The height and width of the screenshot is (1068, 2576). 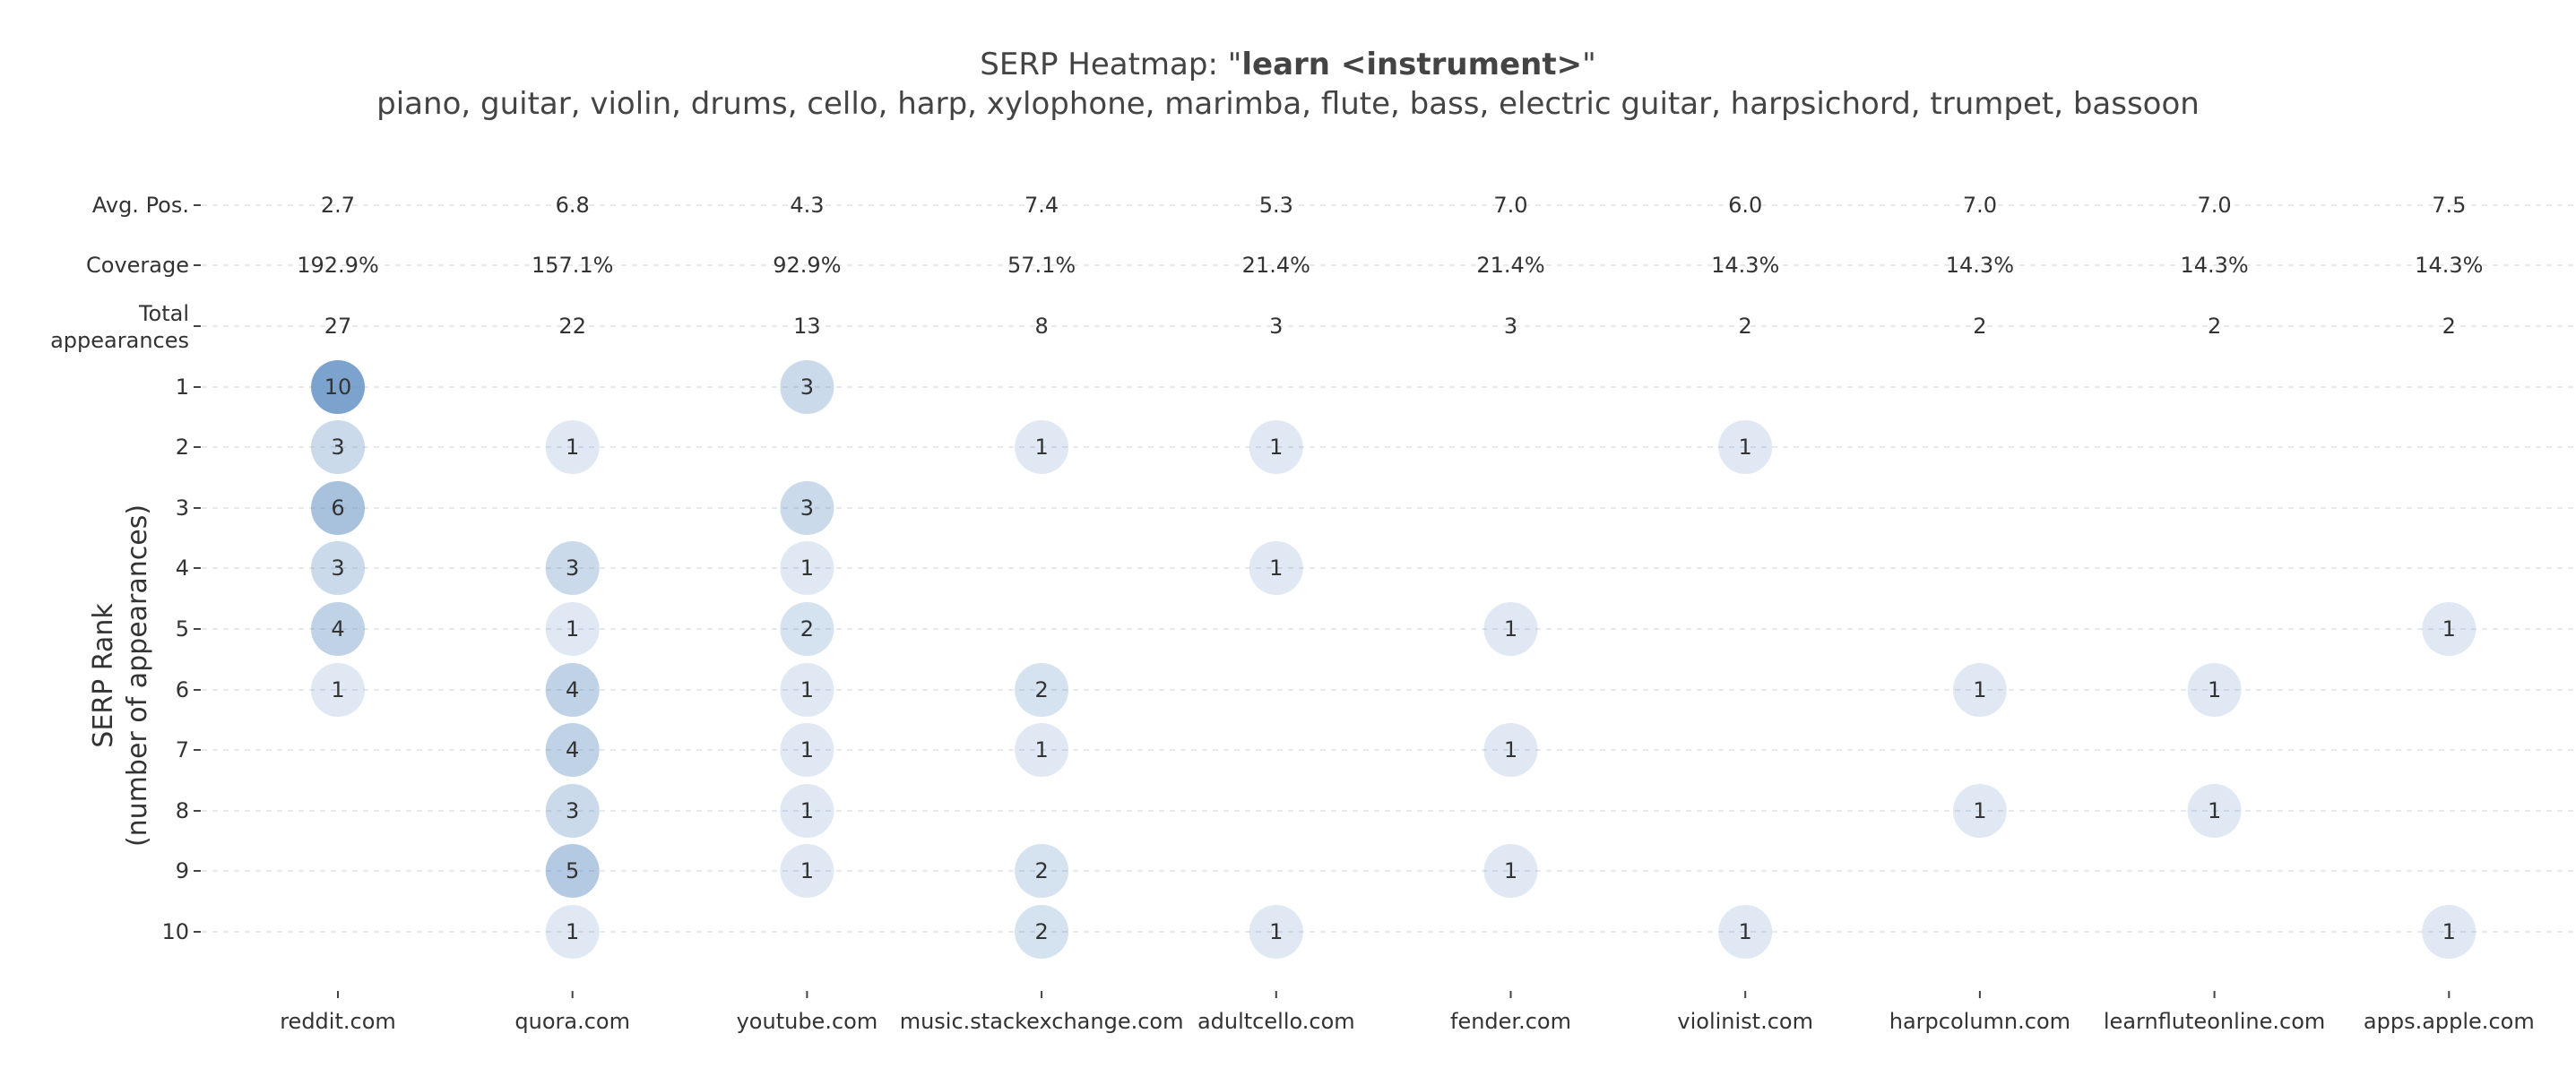 What do you see at coordinates (1510, 205) in the screenshot?
I see `summary-value-1-fender.com: 7.0` at bounding box center [1510, 205].